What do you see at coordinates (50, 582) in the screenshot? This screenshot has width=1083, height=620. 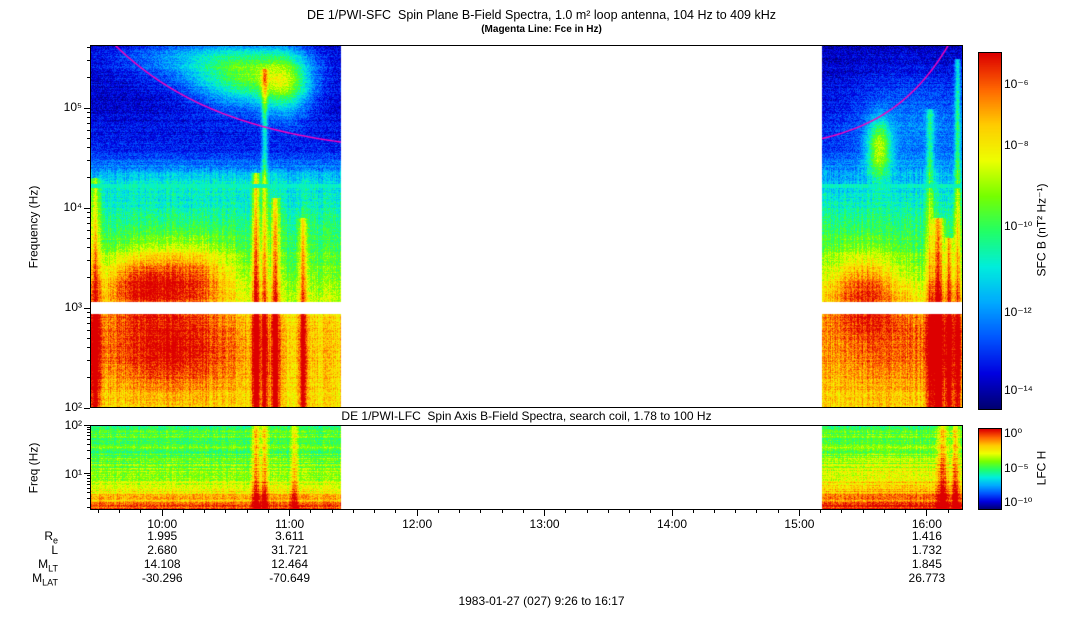 I see `ephemeris-row-label-subscript: LAT` at bounding box center [50, 582].